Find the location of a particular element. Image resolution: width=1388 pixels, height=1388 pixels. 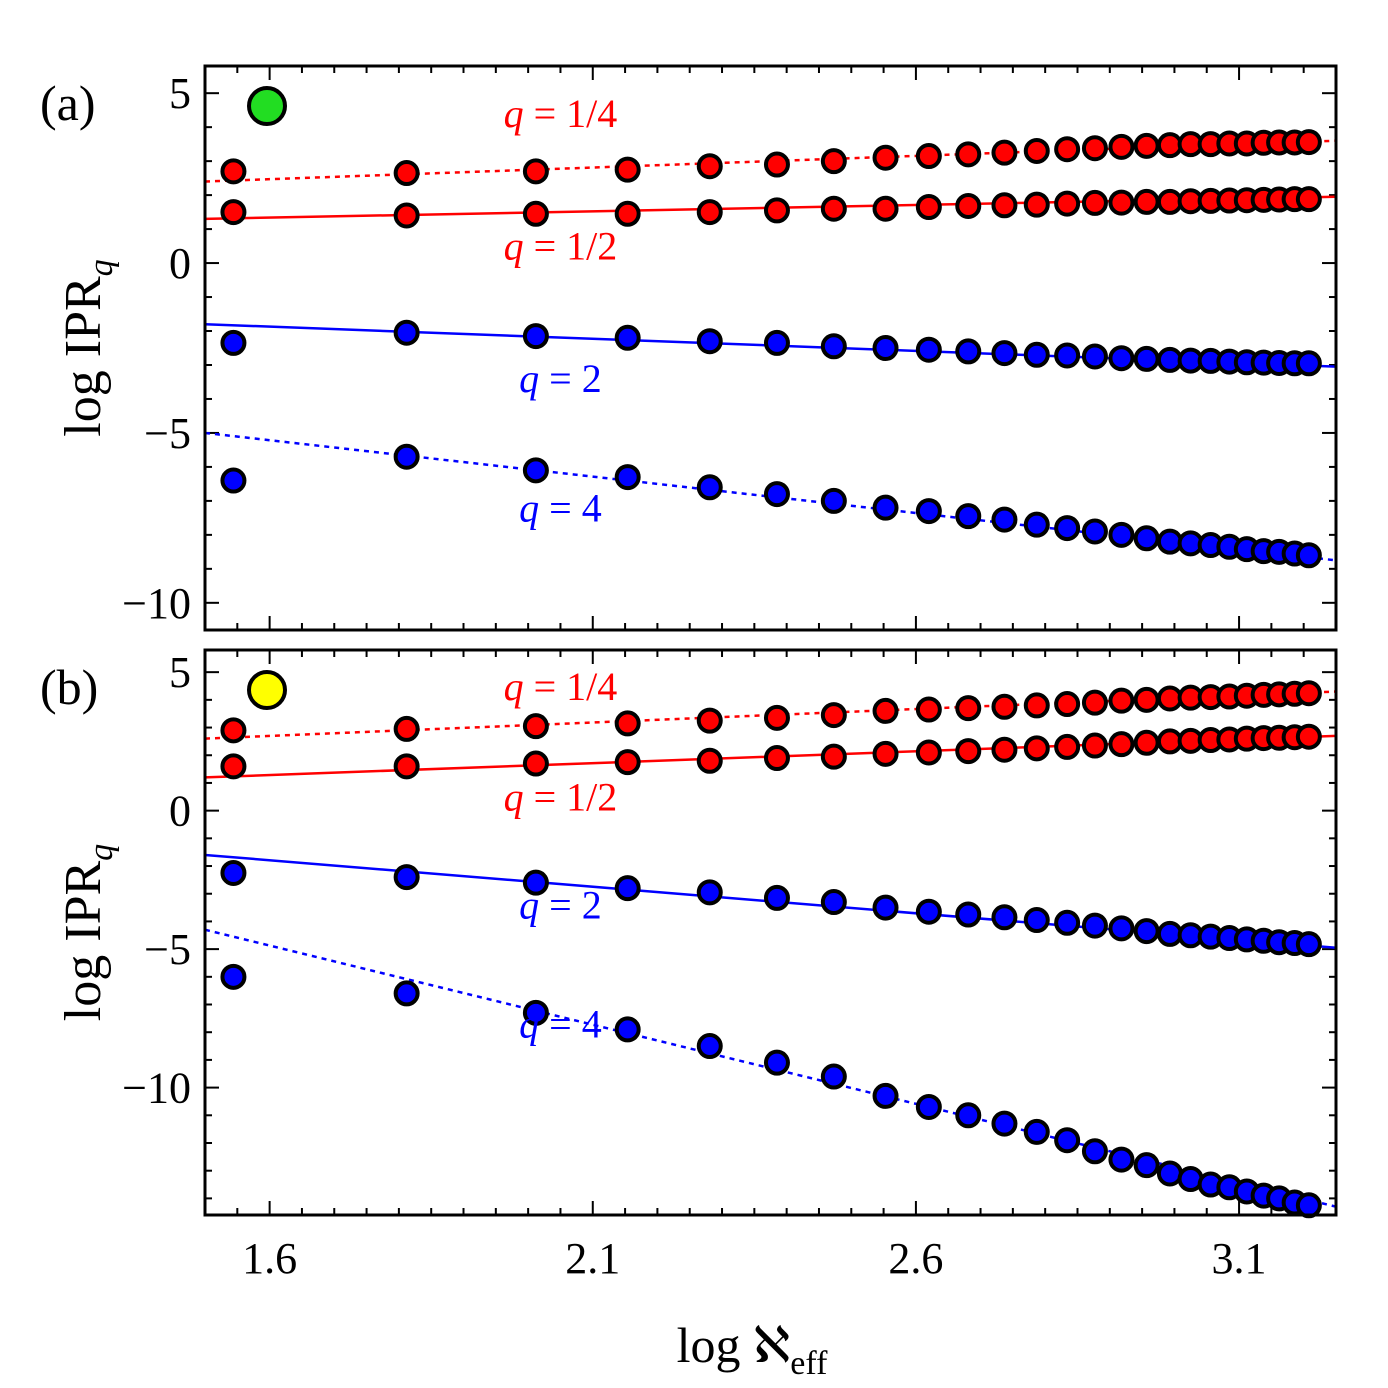

x-tick-label: 2.6 is located at coordinates (915, 1258).